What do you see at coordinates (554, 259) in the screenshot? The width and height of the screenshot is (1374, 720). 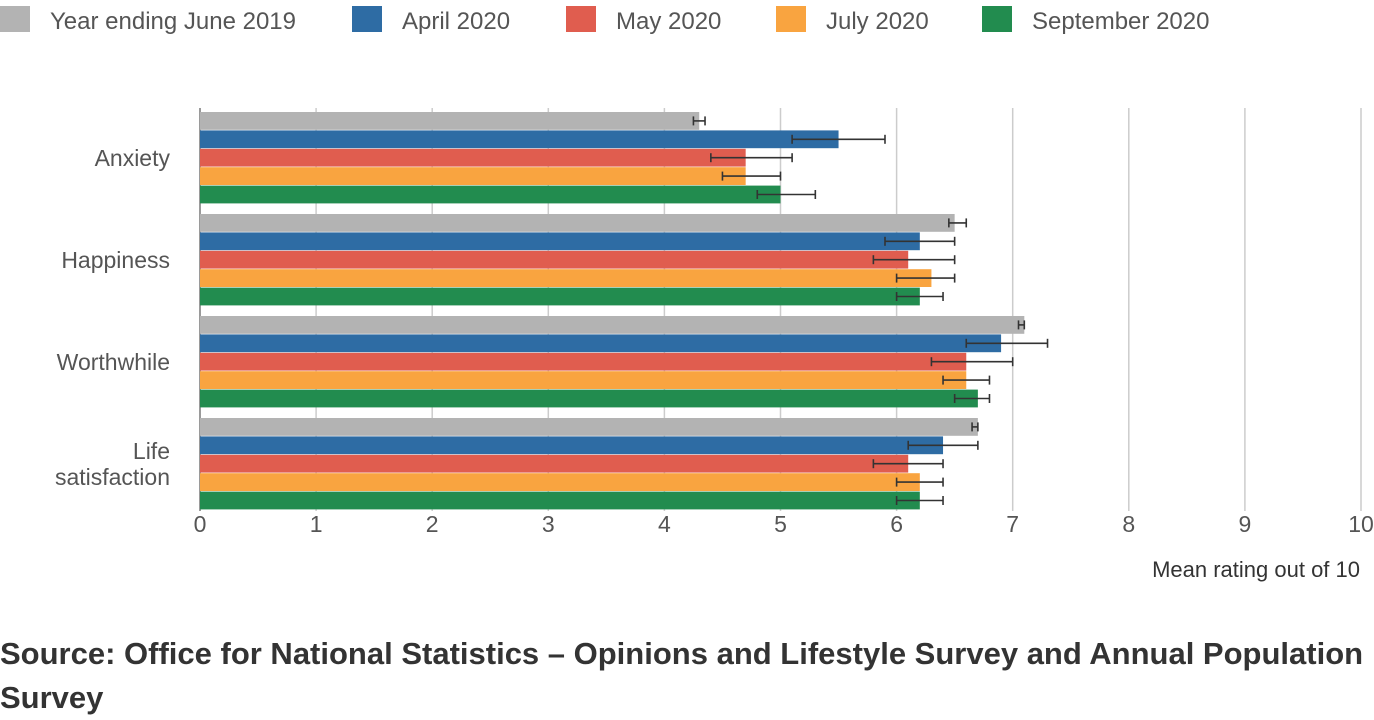 I see `bar-happiness-may-2020` at bounding box center [554, 259].